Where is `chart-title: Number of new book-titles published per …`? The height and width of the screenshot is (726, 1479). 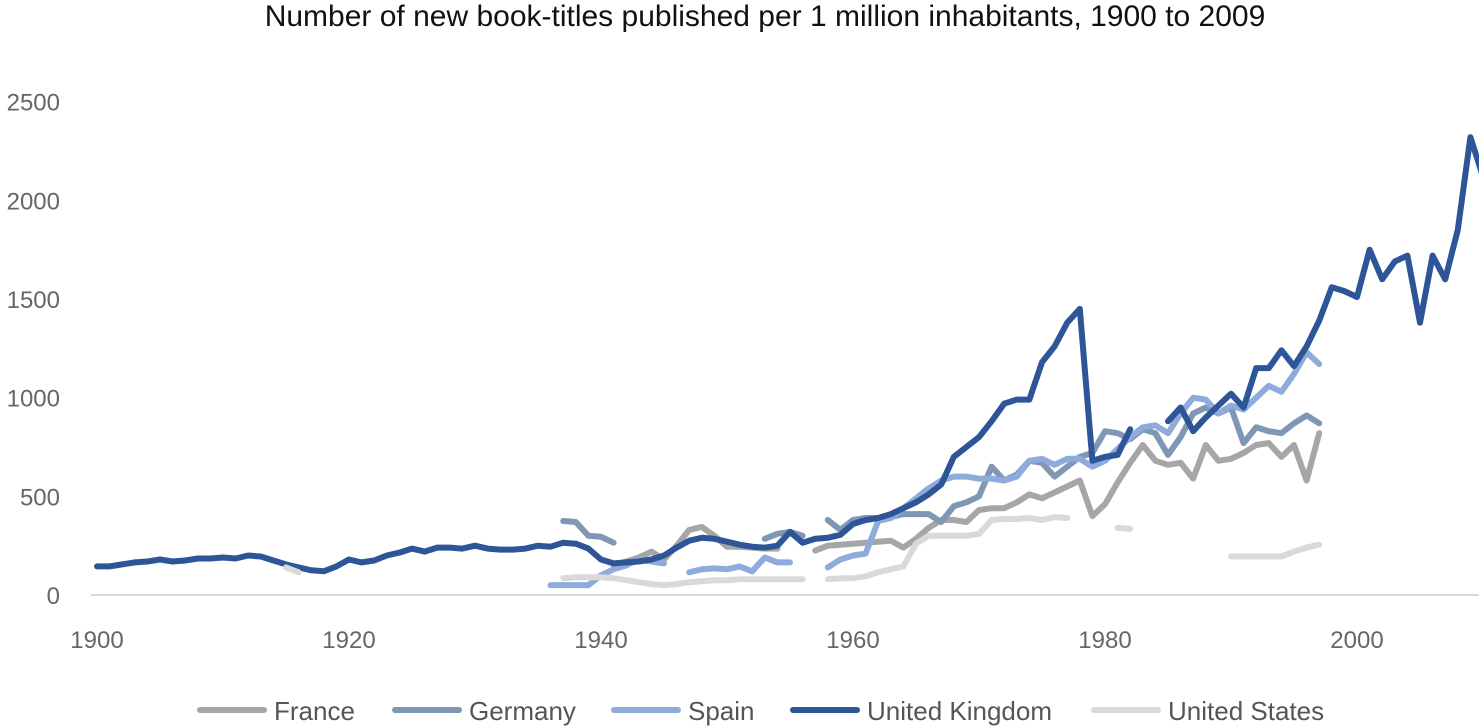
chart-title: Number of new book-titles published per … is located at coordinates (765, 16).